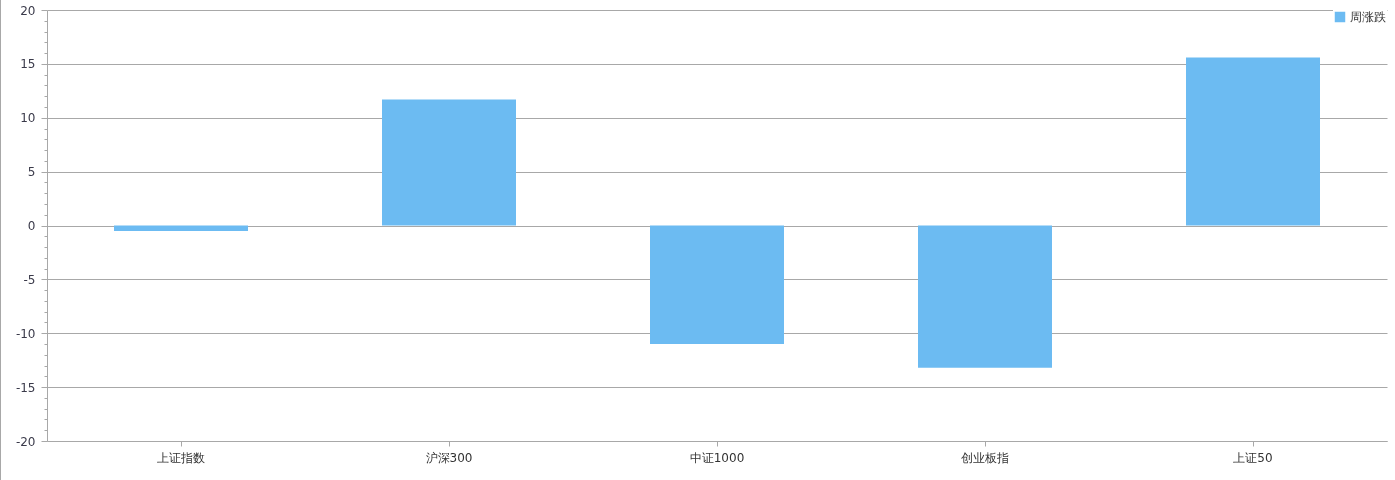 This screenshot has height=480, width=1395. Describe the element at coordinates (29, 279) in the screenshot. I see `y-tick-label: -5` at that location.